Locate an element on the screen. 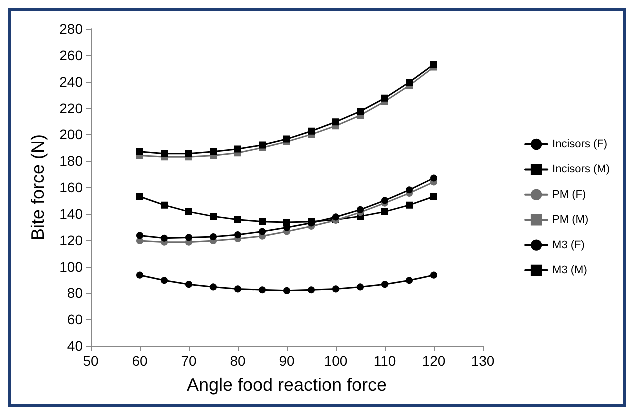  legend-label: PM (F) is located at coordinates (569, 194).